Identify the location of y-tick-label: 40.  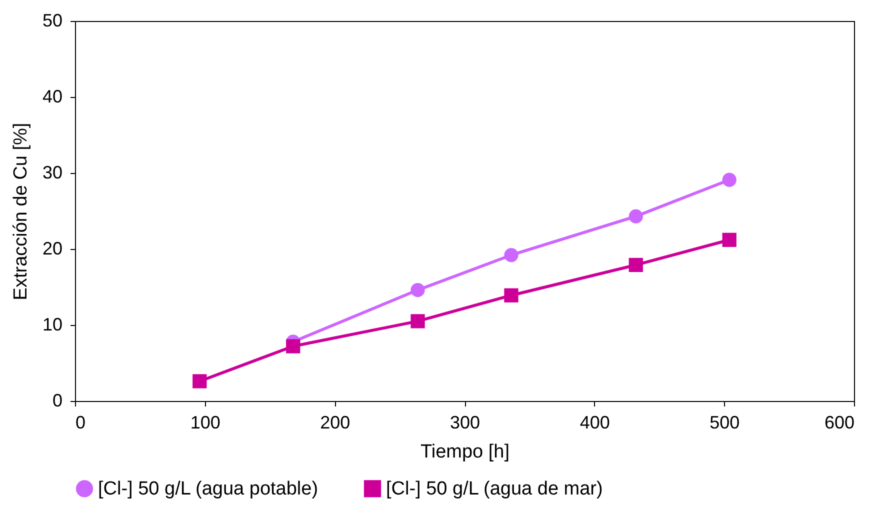
(52, 96).